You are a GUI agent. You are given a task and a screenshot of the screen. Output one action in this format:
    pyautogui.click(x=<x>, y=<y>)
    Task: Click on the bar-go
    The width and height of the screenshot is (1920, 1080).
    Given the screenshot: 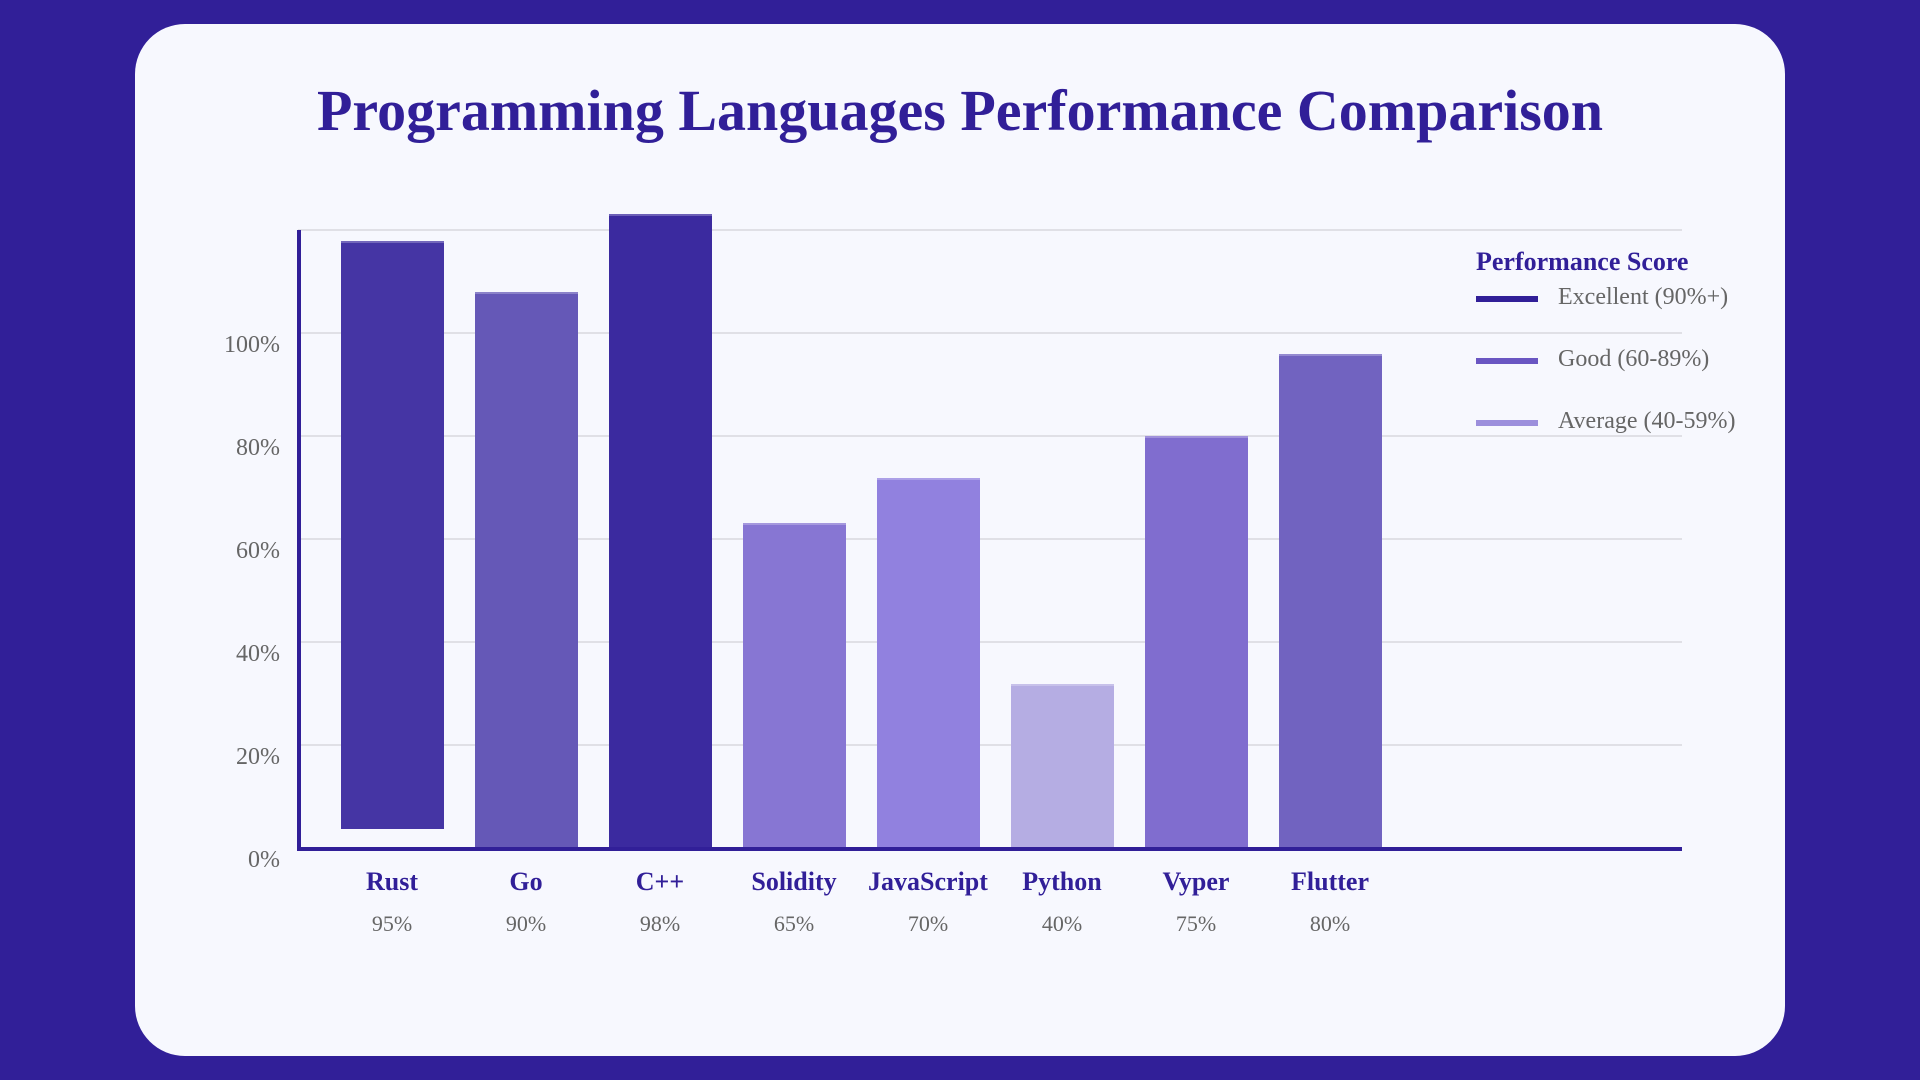 What is the action you would take?
    pyautogui.click(x=526, y=570)
    